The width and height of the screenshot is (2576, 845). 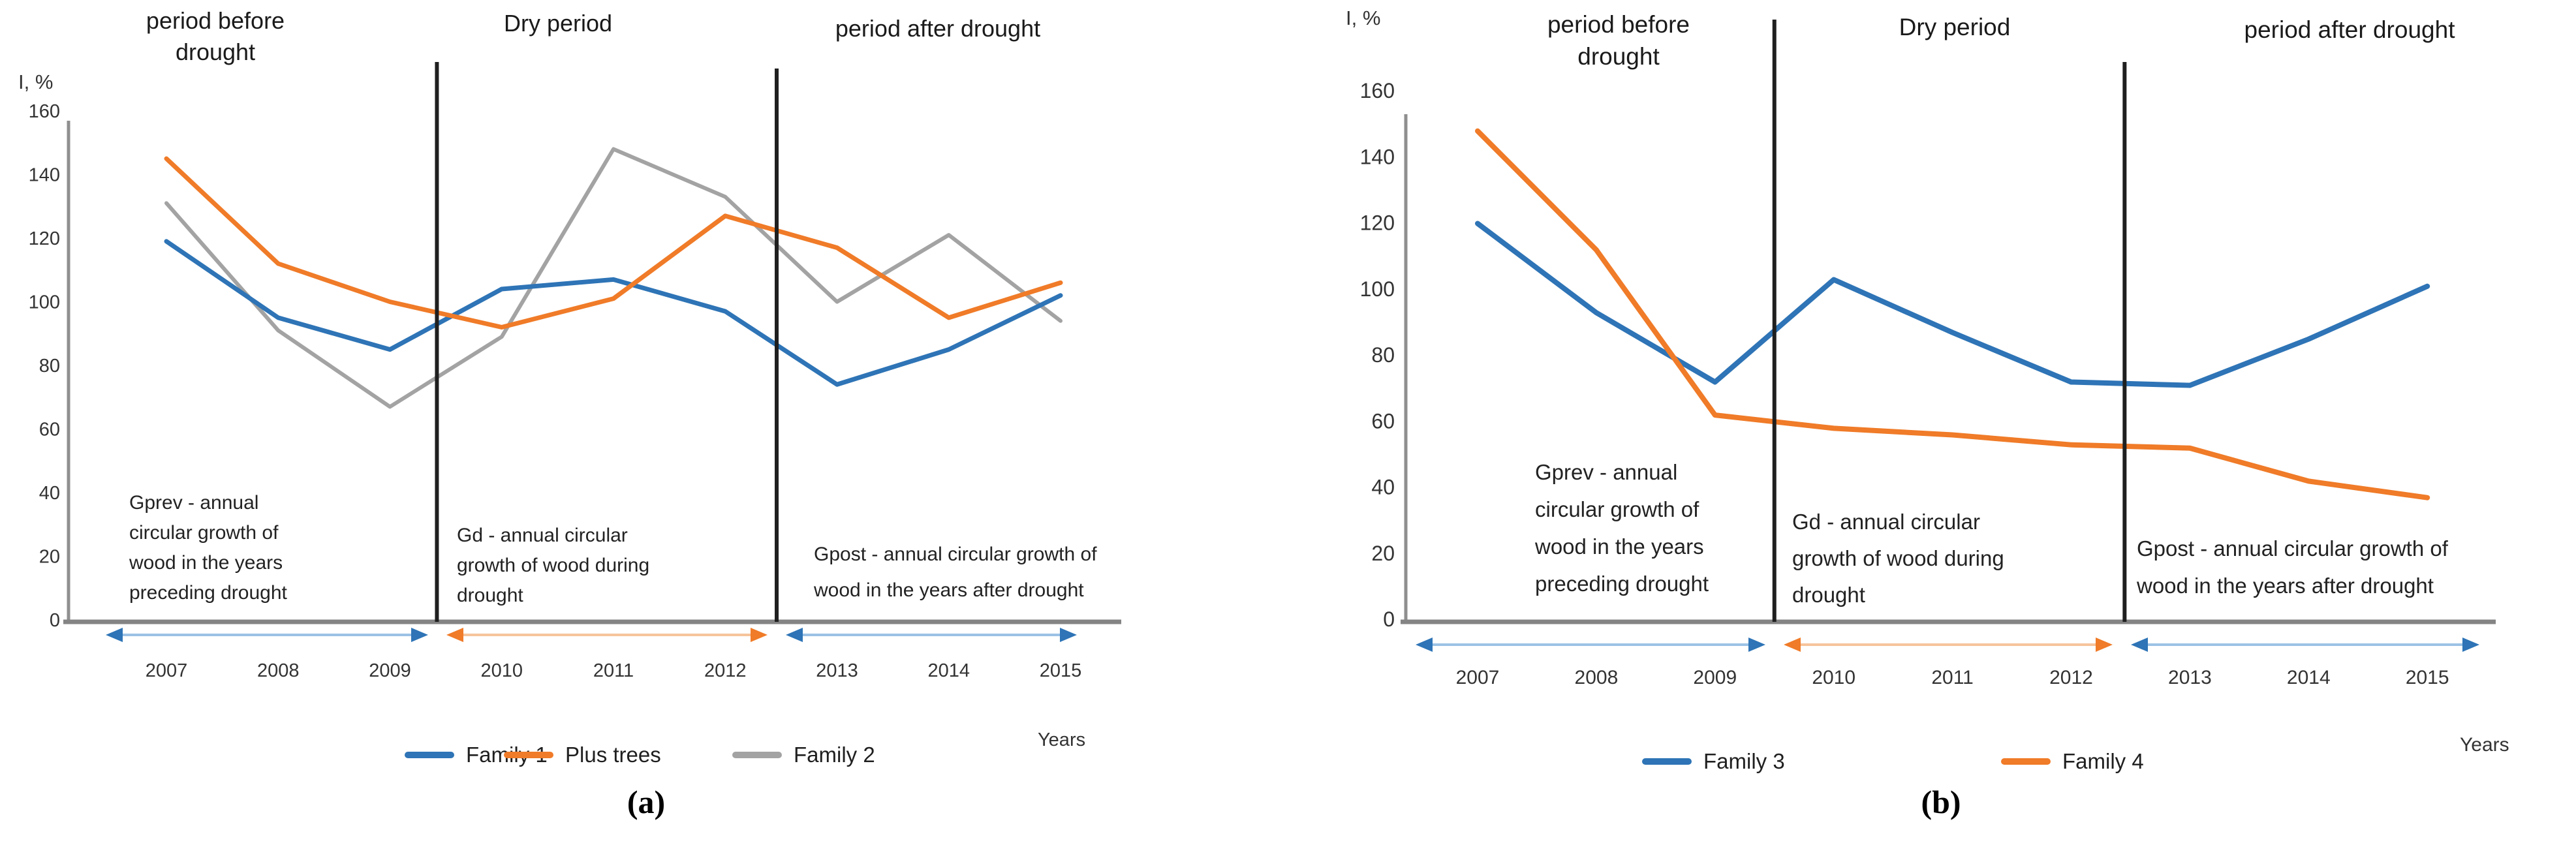 I want to click on legend-item-family-3: Family 3, so click(x=1713, y=762).